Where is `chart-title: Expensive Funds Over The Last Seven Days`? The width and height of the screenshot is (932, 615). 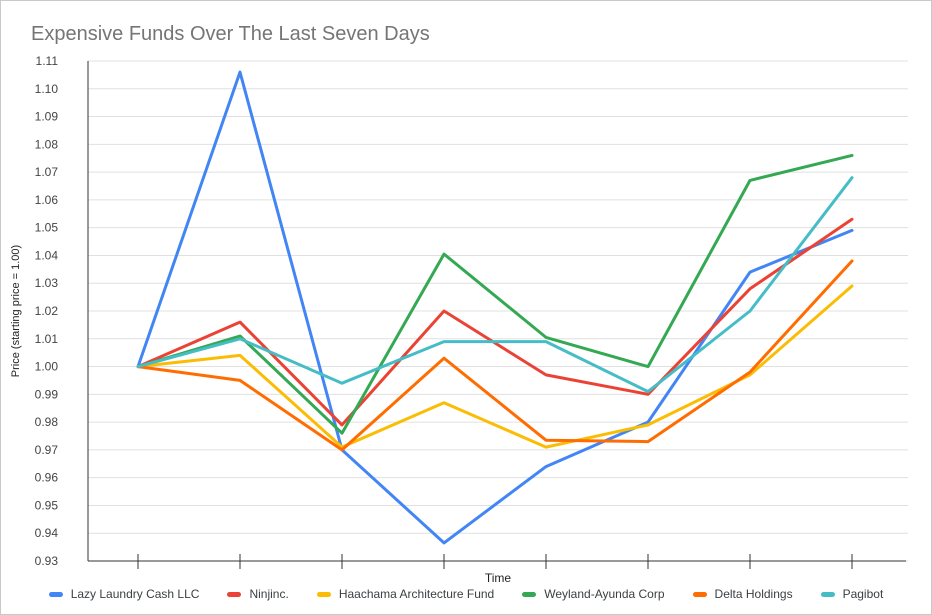
chart-title: Expensive Funds Over The Last Seven Days is located at coordinates (230, 34).